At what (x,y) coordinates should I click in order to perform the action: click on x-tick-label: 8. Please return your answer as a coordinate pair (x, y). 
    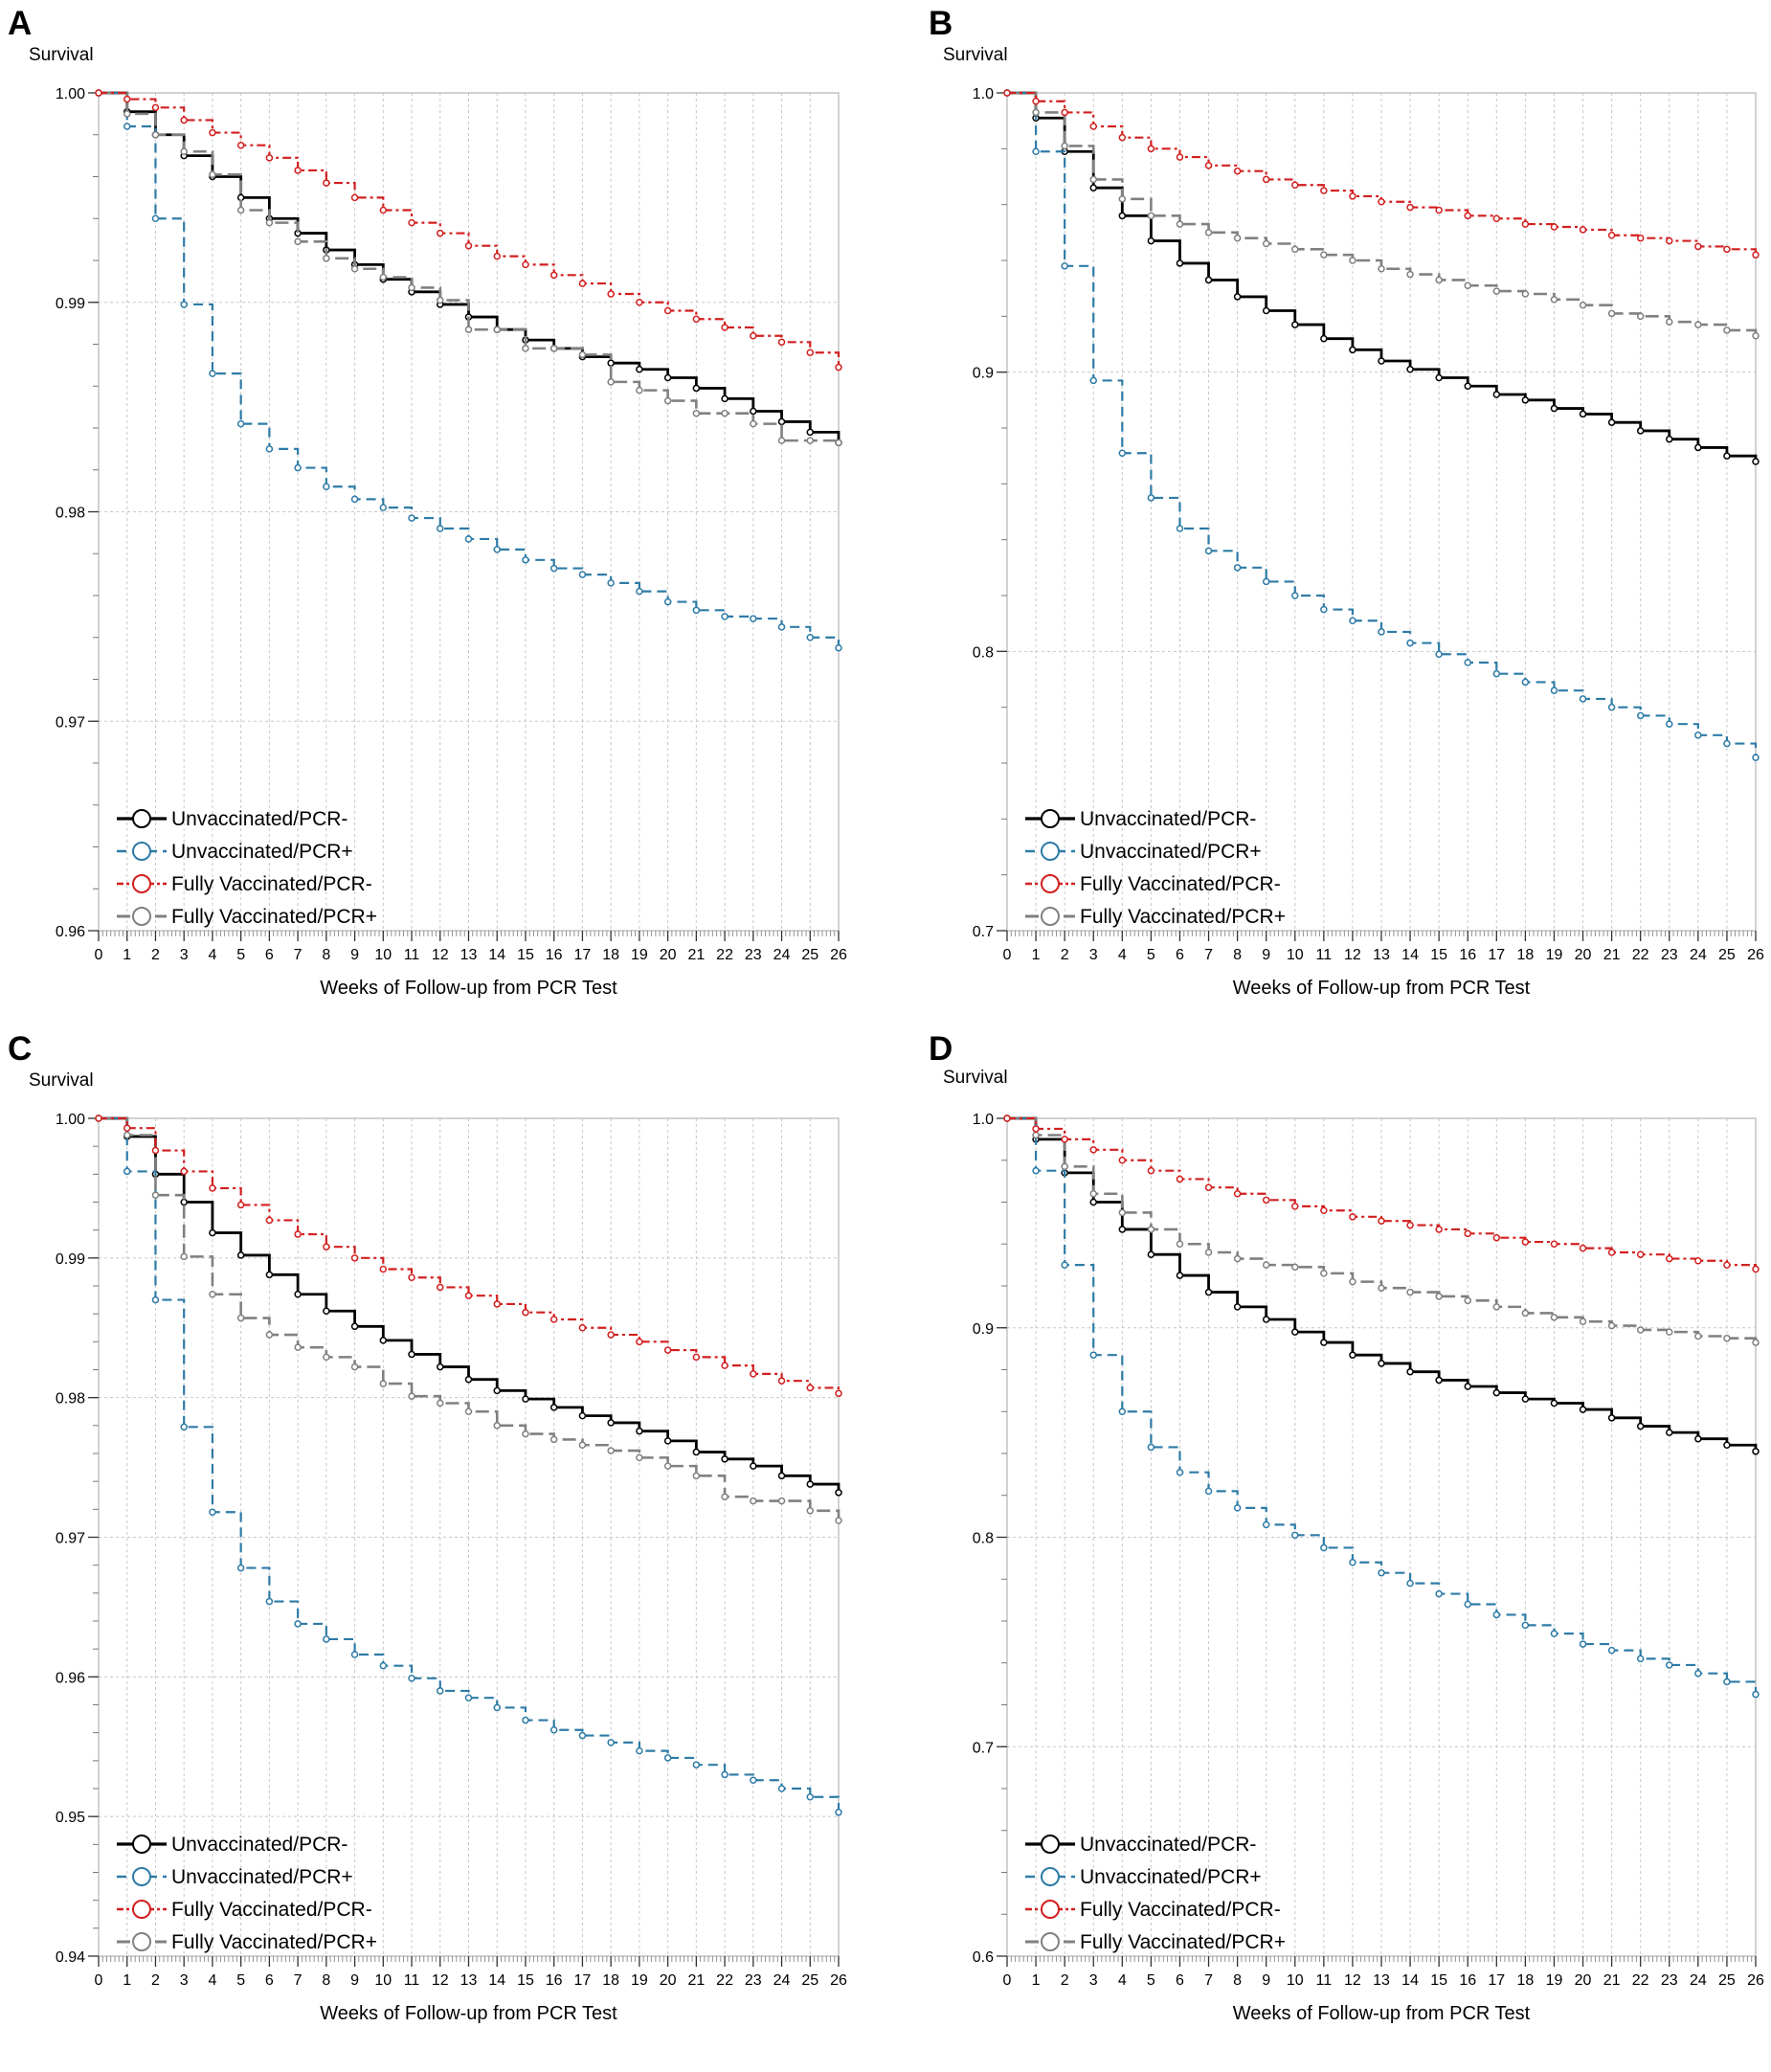
    Looking at the image, I should click on (1237, 955).